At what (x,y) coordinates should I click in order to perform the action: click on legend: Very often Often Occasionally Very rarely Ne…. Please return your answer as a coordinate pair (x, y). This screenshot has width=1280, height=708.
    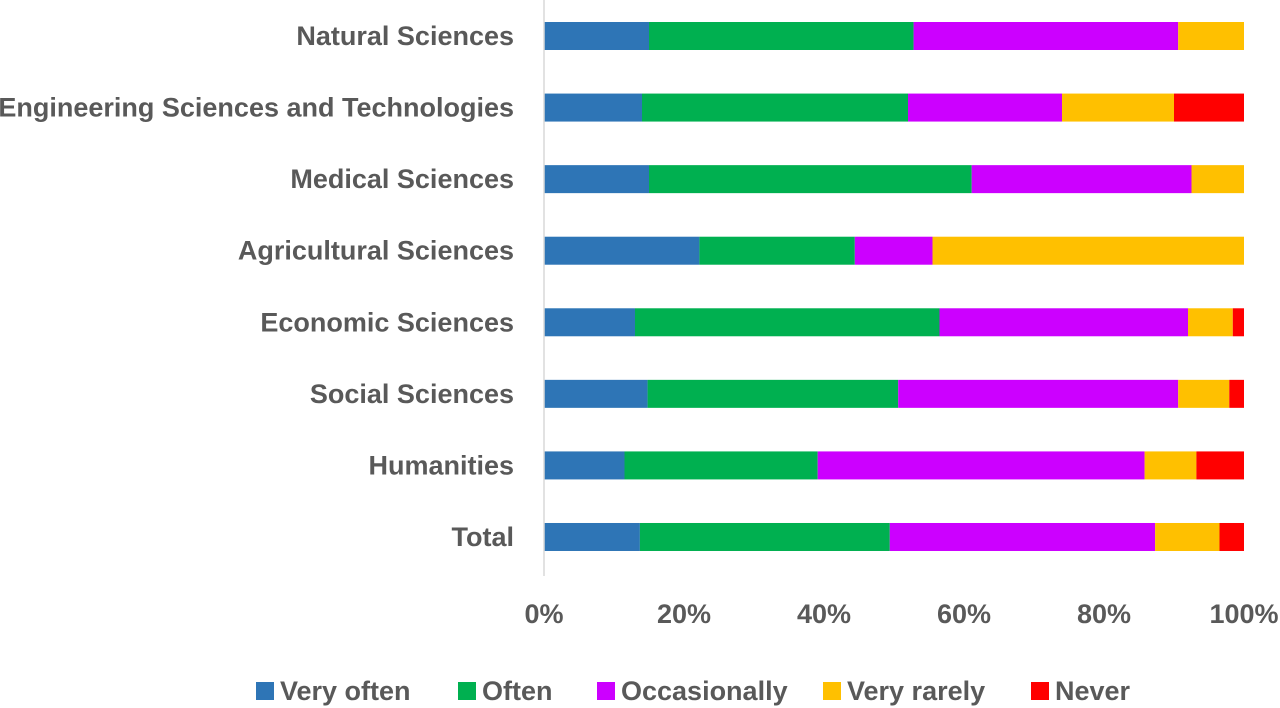
    Looking at the image, I should click on (693, 691).